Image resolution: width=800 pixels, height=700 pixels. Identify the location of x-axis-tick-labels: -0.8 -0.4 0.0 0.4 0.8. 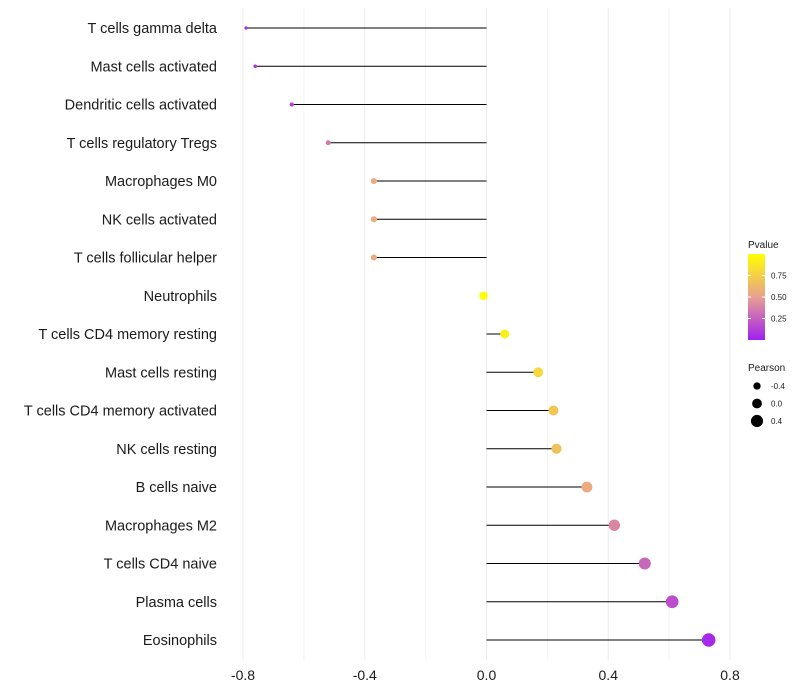
(485, 675).